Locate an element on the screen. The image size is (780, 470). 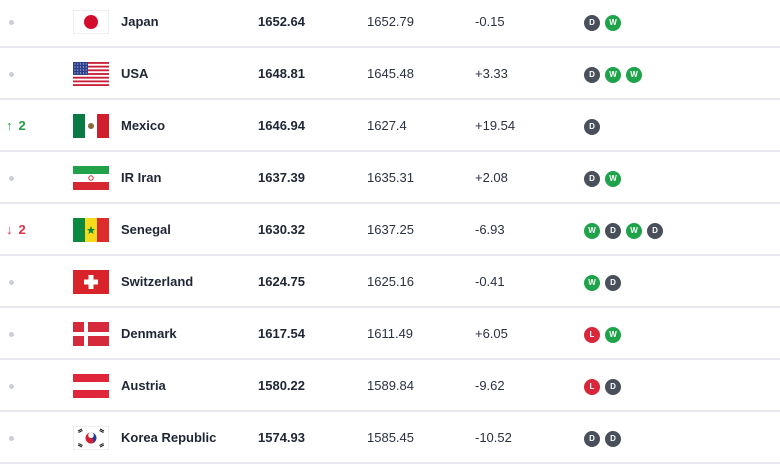
mexico-flag-icon is located at coordinates (91, 126).